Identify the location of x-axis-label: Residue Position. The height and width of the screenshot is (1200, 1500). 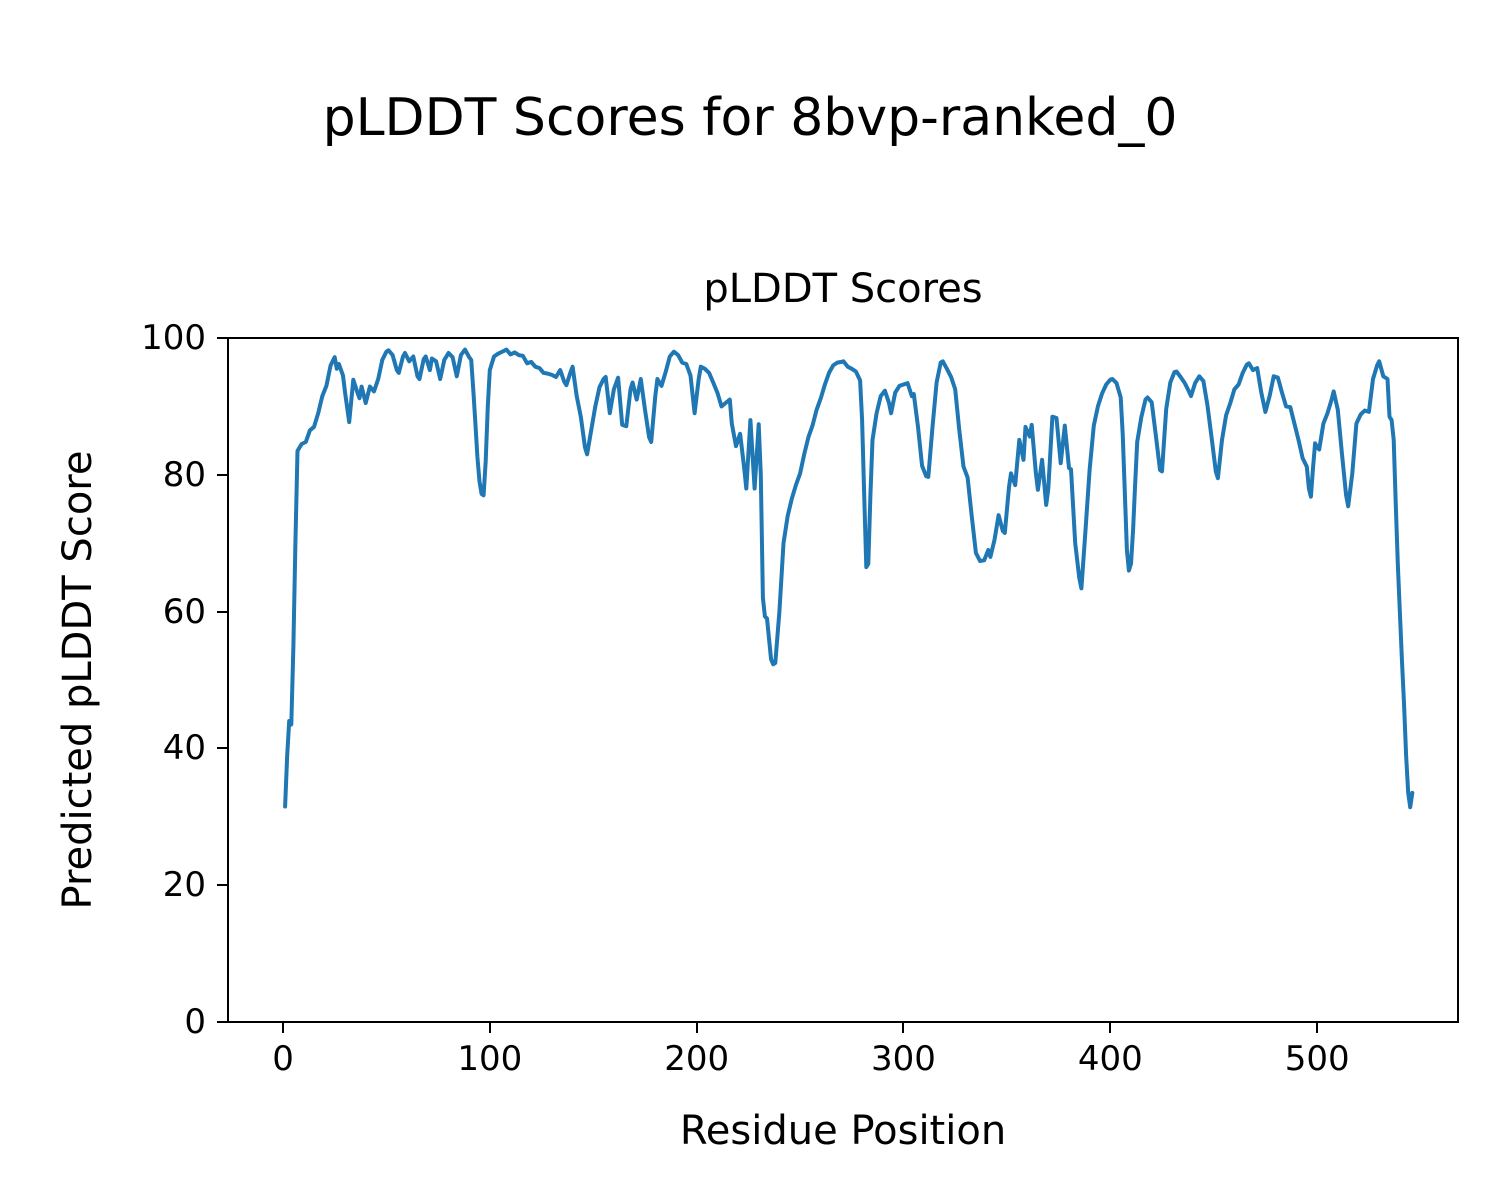
(843, 1131).